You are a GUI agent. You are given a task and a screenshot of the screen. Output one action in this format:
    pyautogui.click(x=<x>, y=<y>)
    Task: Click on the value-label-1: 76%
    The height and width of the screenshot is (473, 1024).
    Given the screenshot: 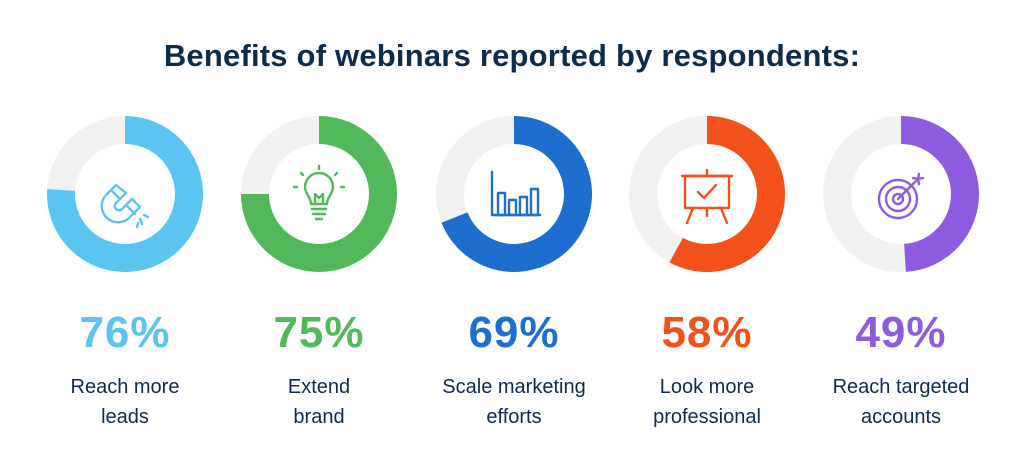 What is the action you would take?
    pyautogui.click(x=125, y=332)
    